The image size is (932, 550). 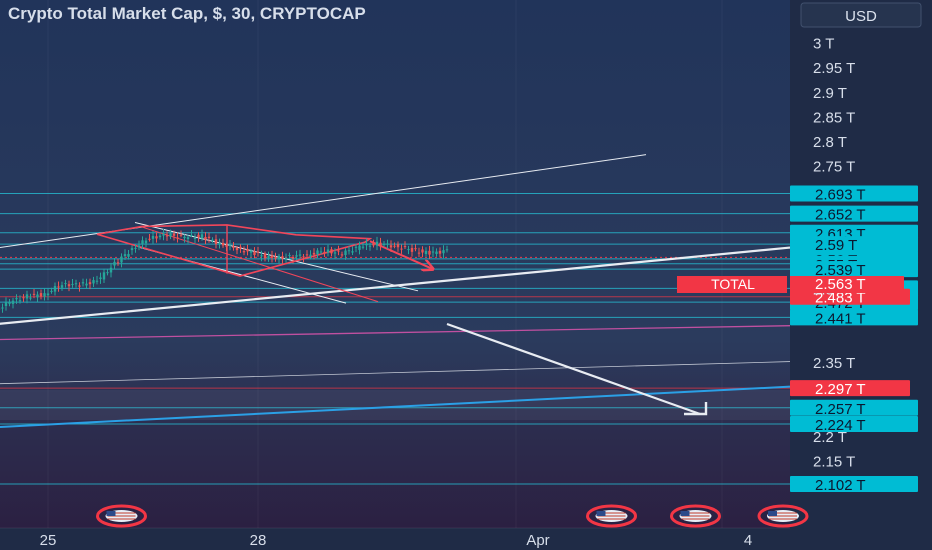 I want to click on blue-trendline, so click(x=395, y=406).